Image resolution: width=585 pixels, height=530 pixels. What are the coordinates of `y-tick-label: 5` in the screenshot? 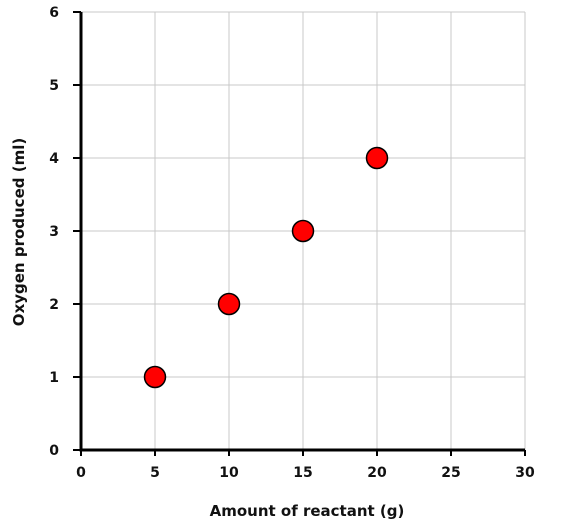 It's located at (54, 86).